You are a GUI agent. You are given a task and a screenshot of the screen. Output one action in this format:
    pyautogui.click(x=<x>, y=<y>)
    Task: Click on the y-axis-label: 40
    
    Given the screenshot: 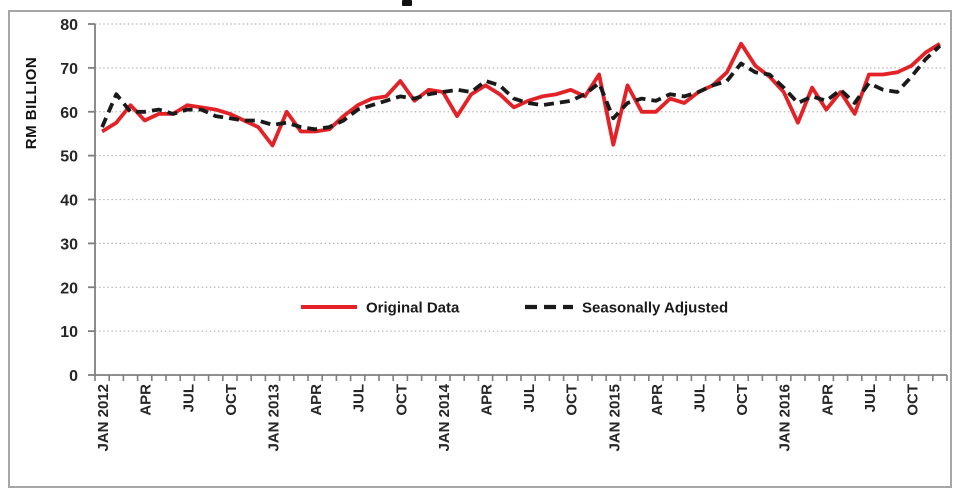 What is the action you would take?
    pyautogui.click(x=69, y=201)
    